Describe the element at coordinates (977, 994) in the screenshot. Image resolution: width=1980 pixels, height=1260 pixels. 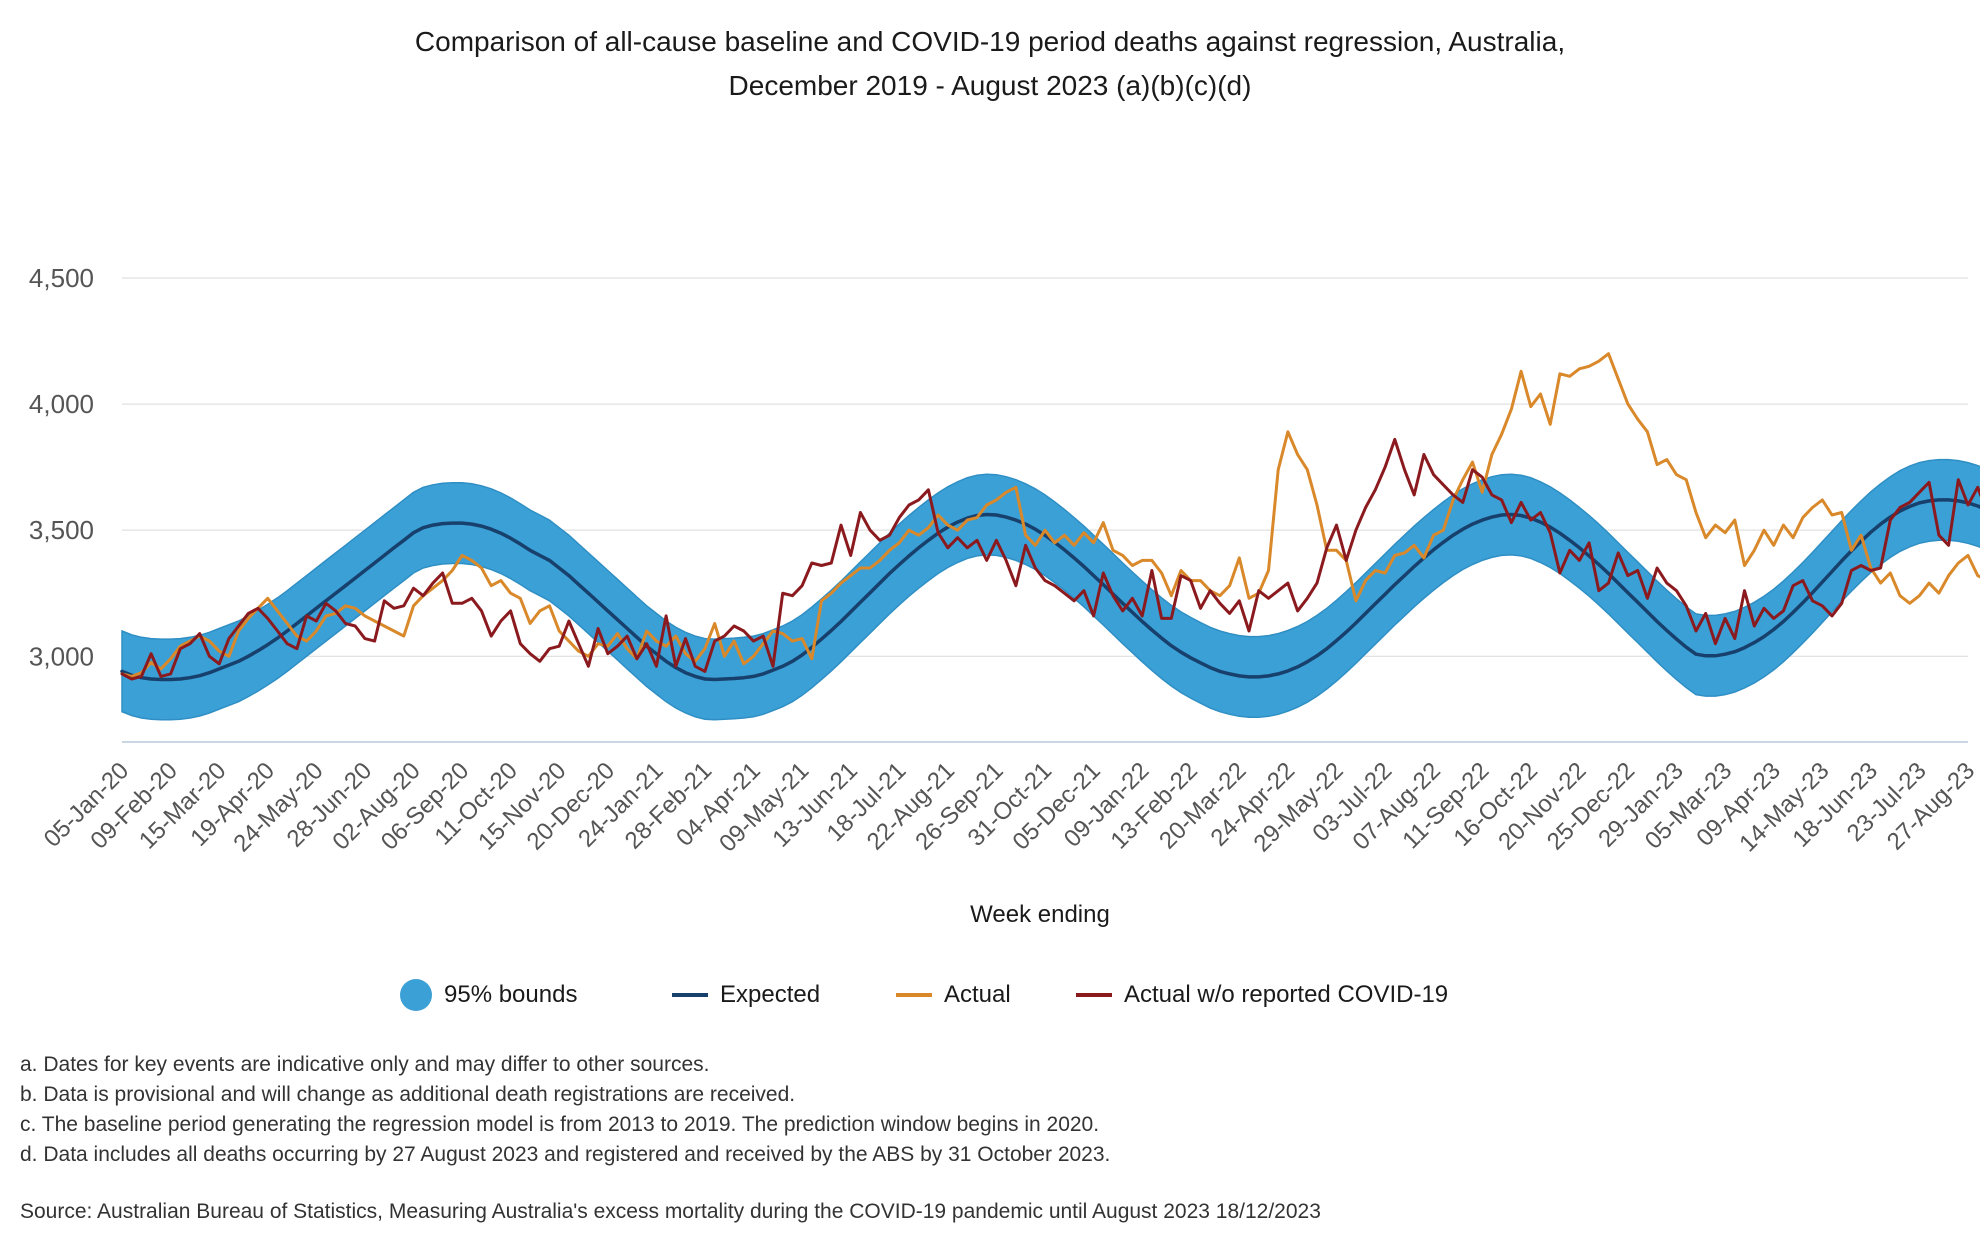
I see `legend-label-actual: Actual` at that location.